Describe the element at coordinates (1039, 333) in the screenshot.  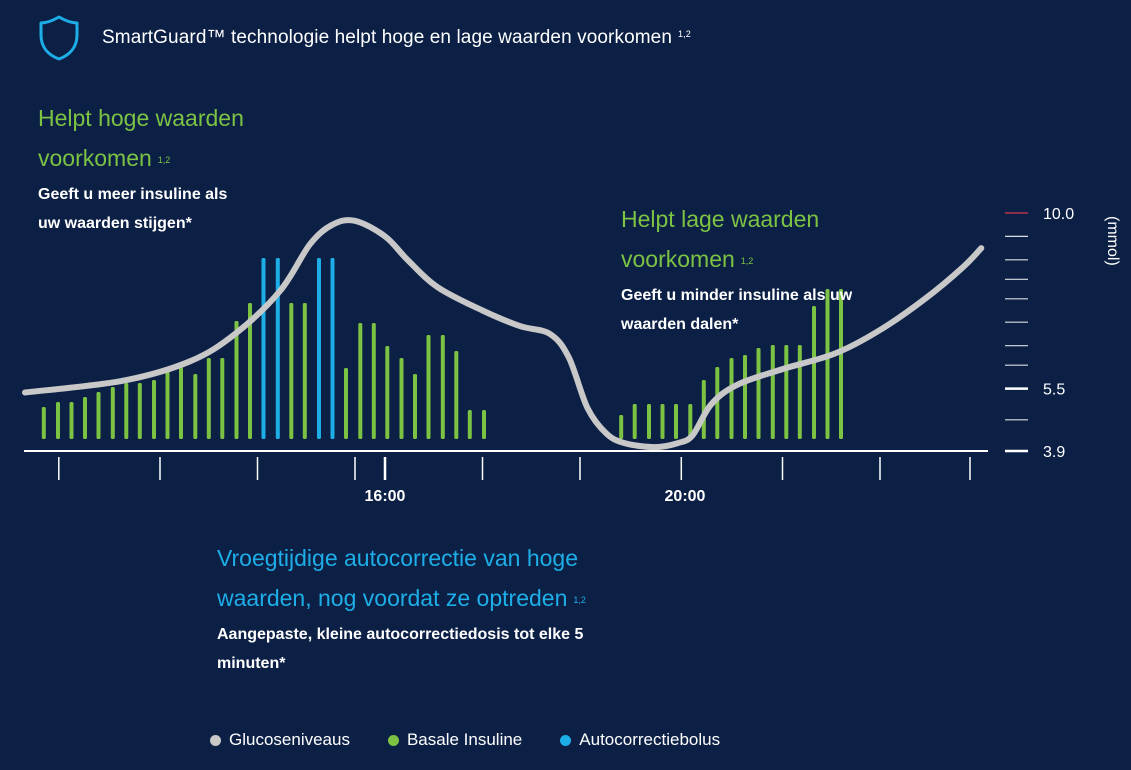
I see `y-scale: 10.0 5.5 3.9` at that location.